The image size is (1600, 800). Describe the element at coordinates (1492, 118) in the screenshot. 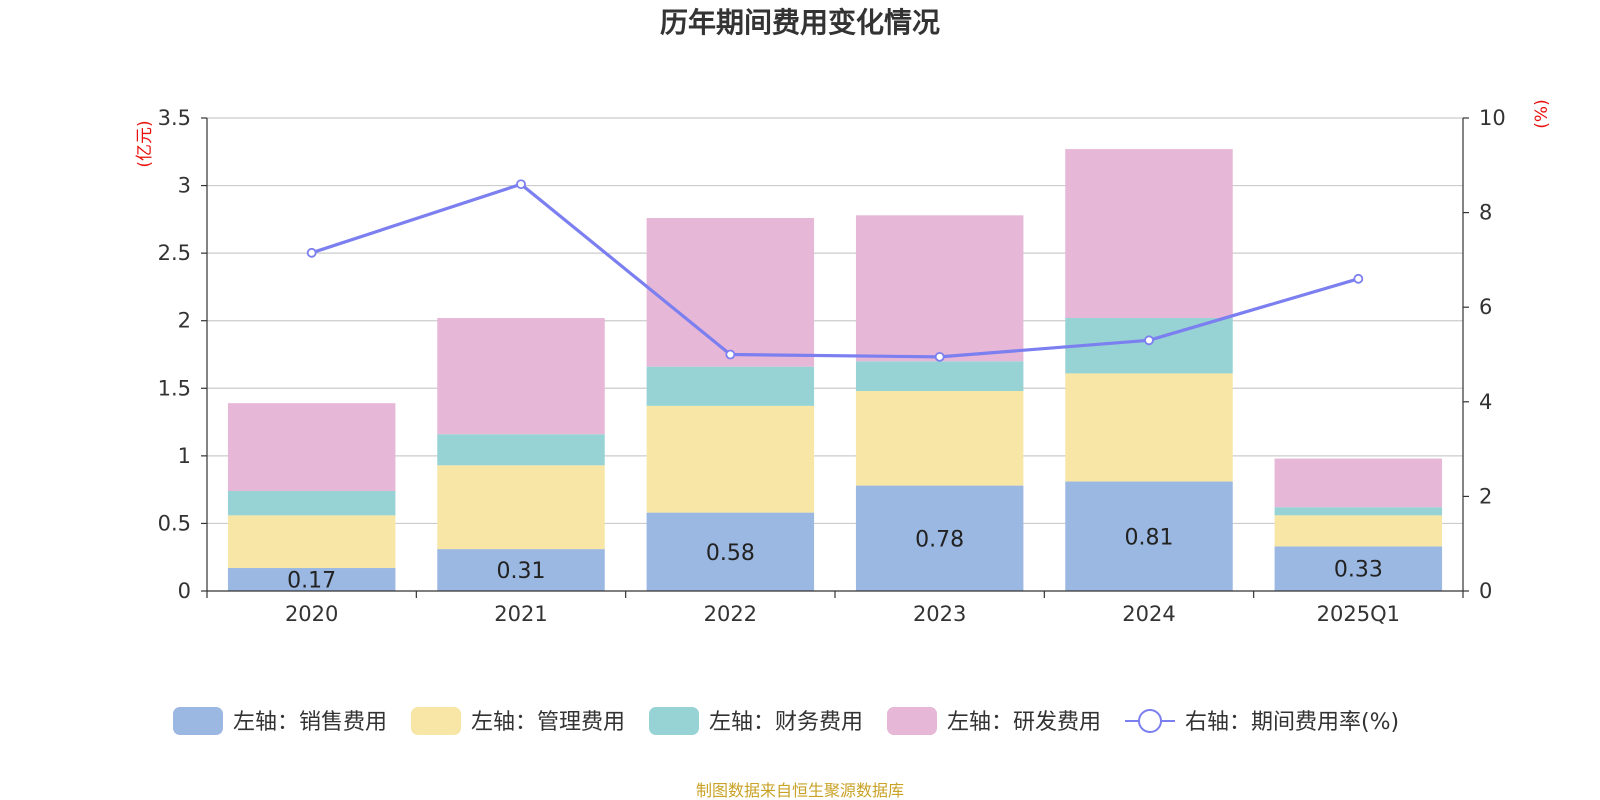

I see `y-right-tick-label: 10` at that location.